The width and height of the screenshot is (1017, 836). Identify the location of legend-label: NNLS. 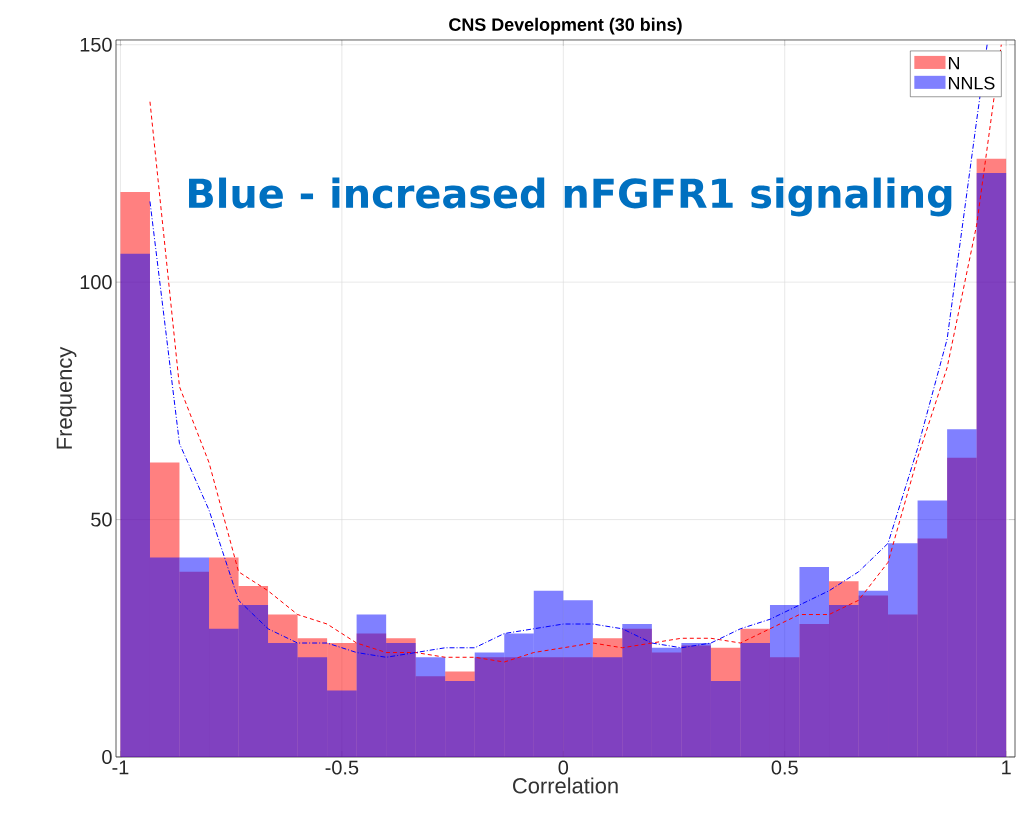
(971, 83).